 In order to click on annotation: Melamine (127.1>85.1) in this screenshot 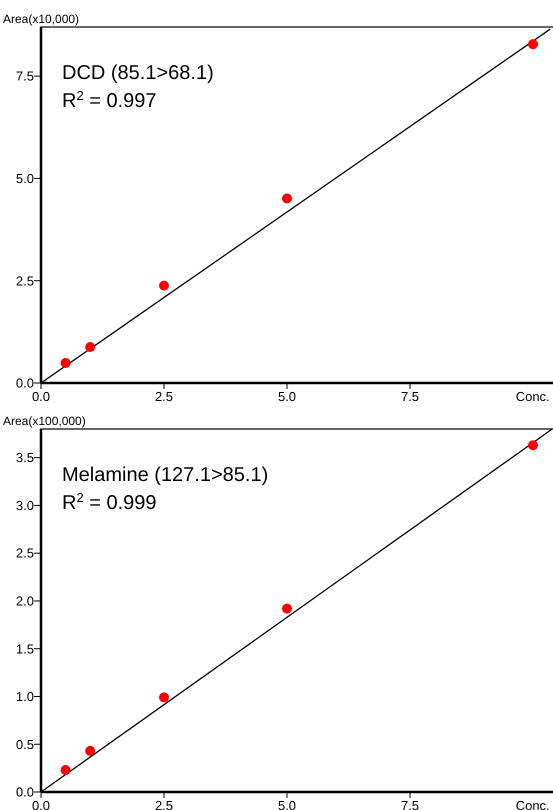, I will do `click(165, 475)`.